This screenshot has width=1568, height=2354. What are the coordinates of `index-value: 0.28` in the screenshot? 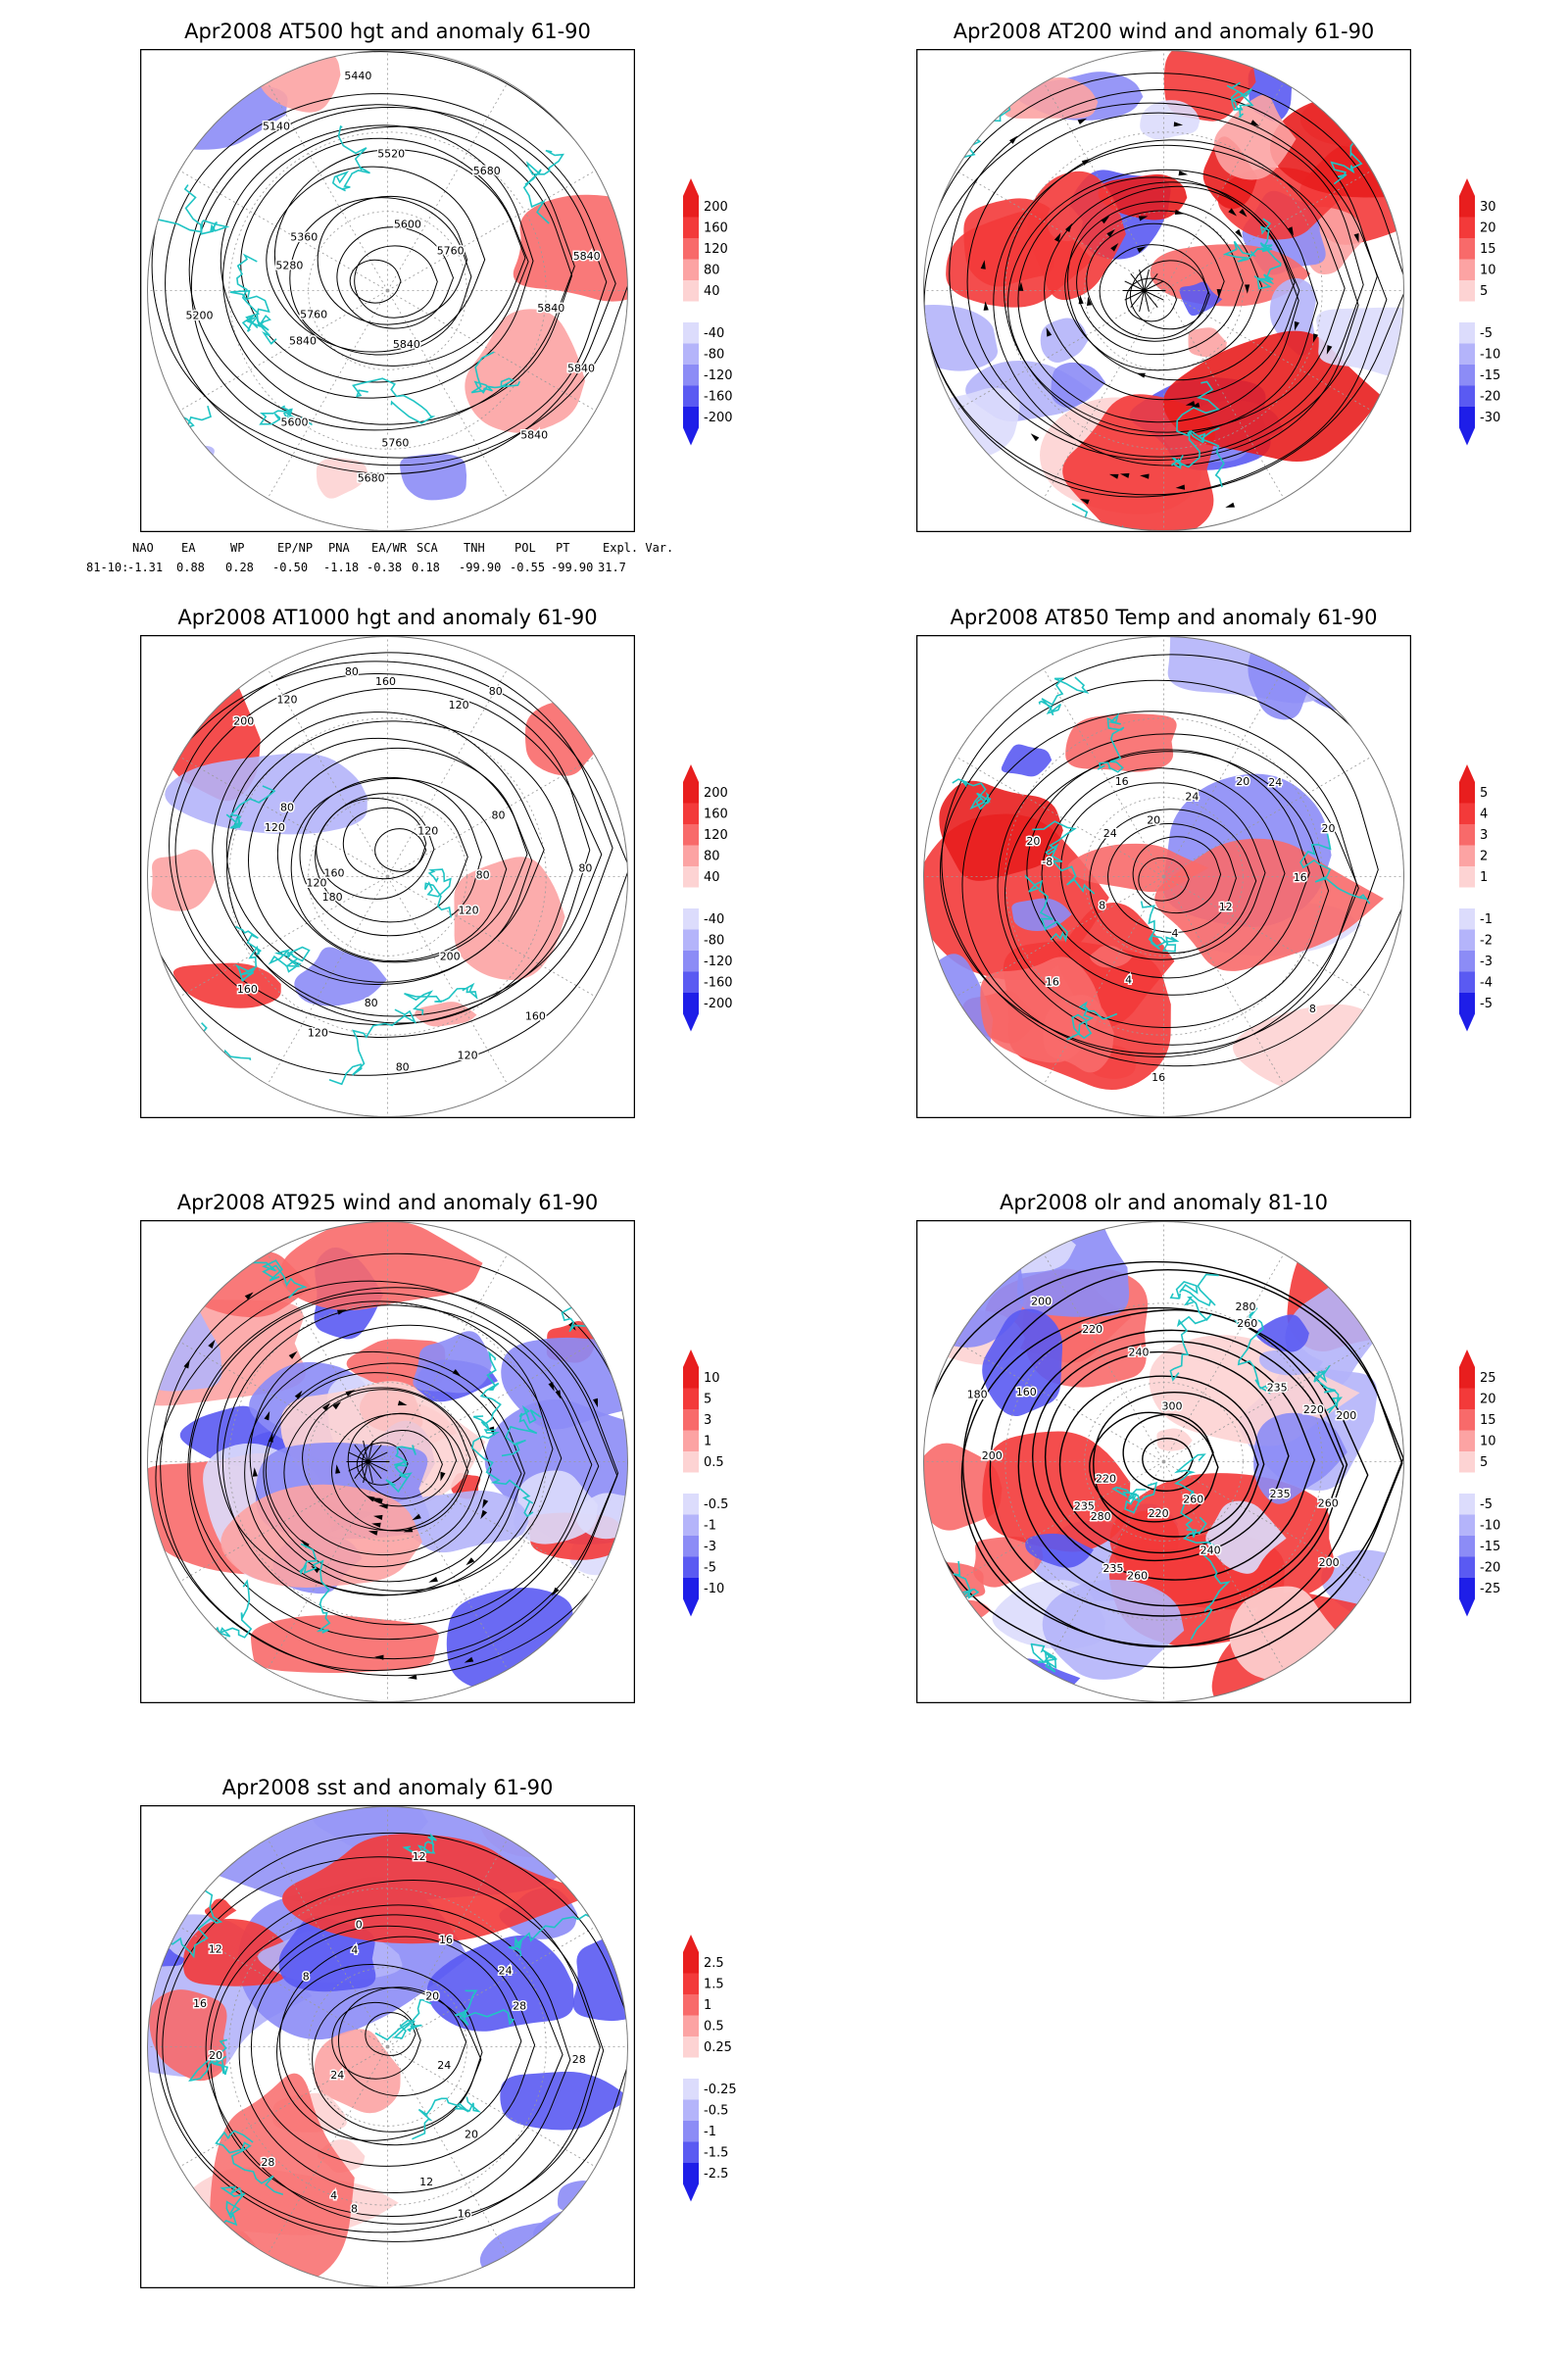 It's located at (239, 568).